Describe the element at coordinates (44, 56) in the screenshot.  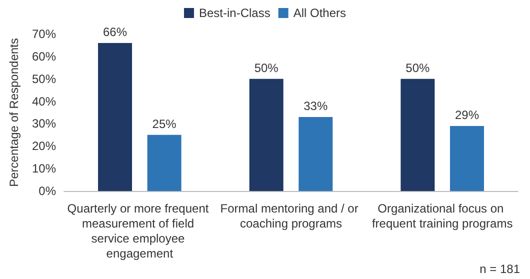
I see `y-tick-label: 60%` at that location.